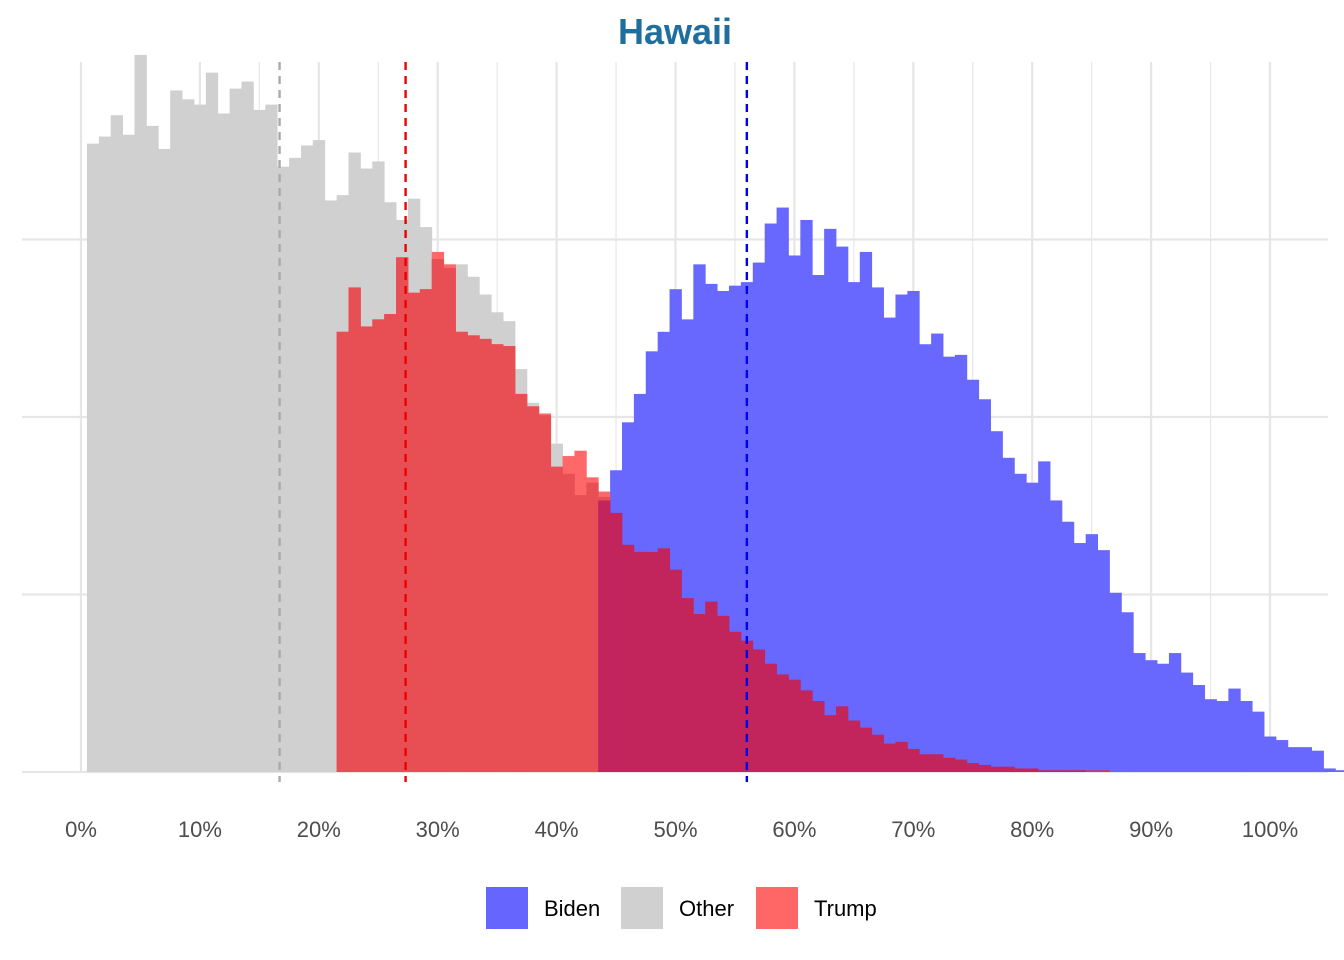 This screenshot has height=960, width=1344. I want to click on x-tick-label: 0%, so click(81, 829).